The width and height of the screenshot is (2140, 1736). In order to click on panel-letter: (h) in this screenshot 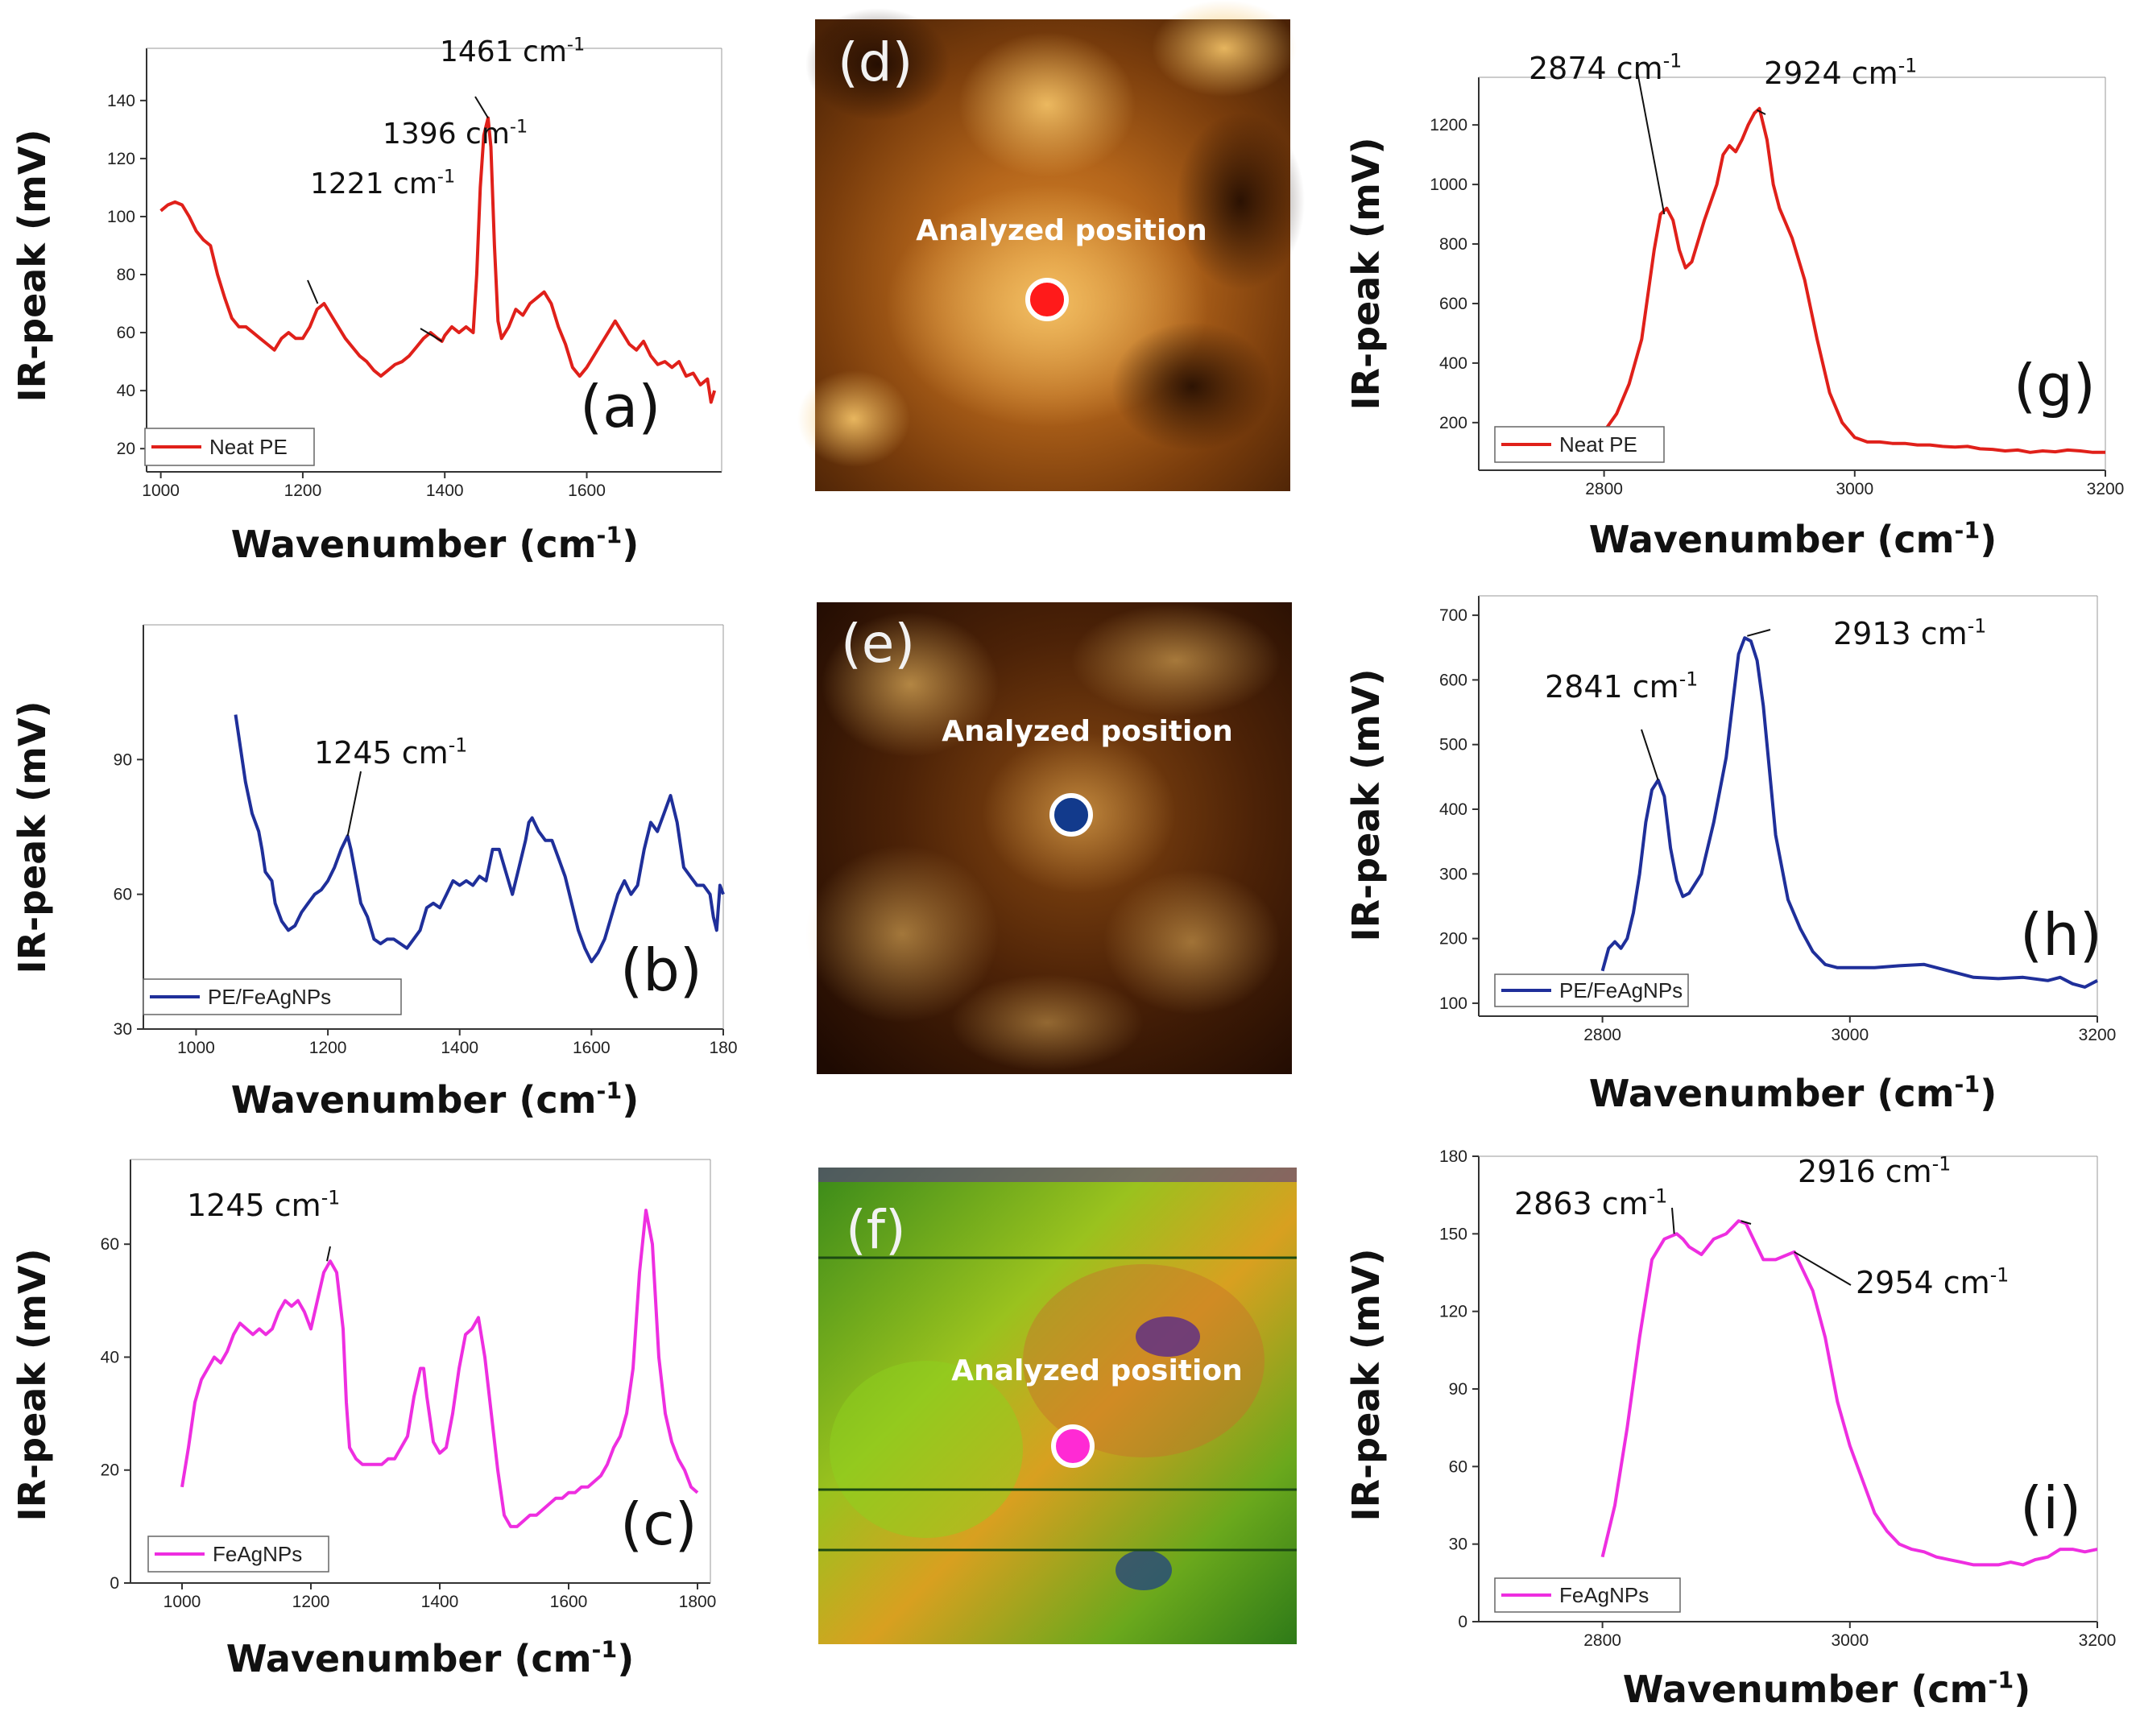, I will do `click(2061, 935)`.